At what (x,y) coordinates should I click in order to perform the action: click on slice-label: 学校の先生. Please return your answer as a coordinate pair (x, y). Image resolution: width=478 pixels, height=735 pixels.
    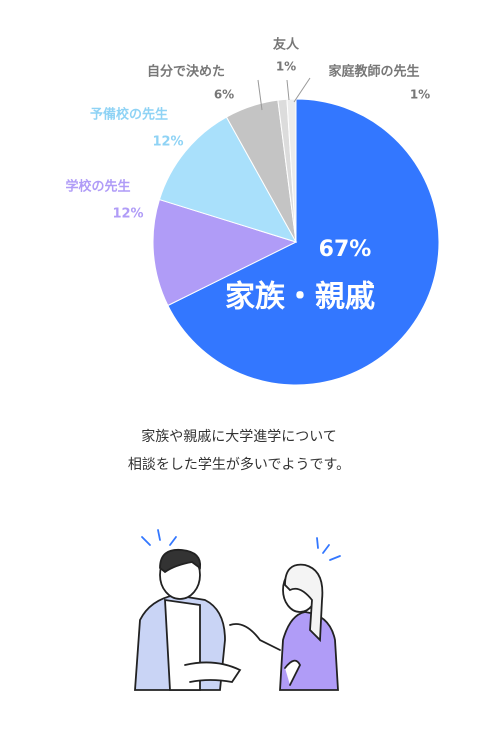
    Looking at the image, I should click on (97, 187).